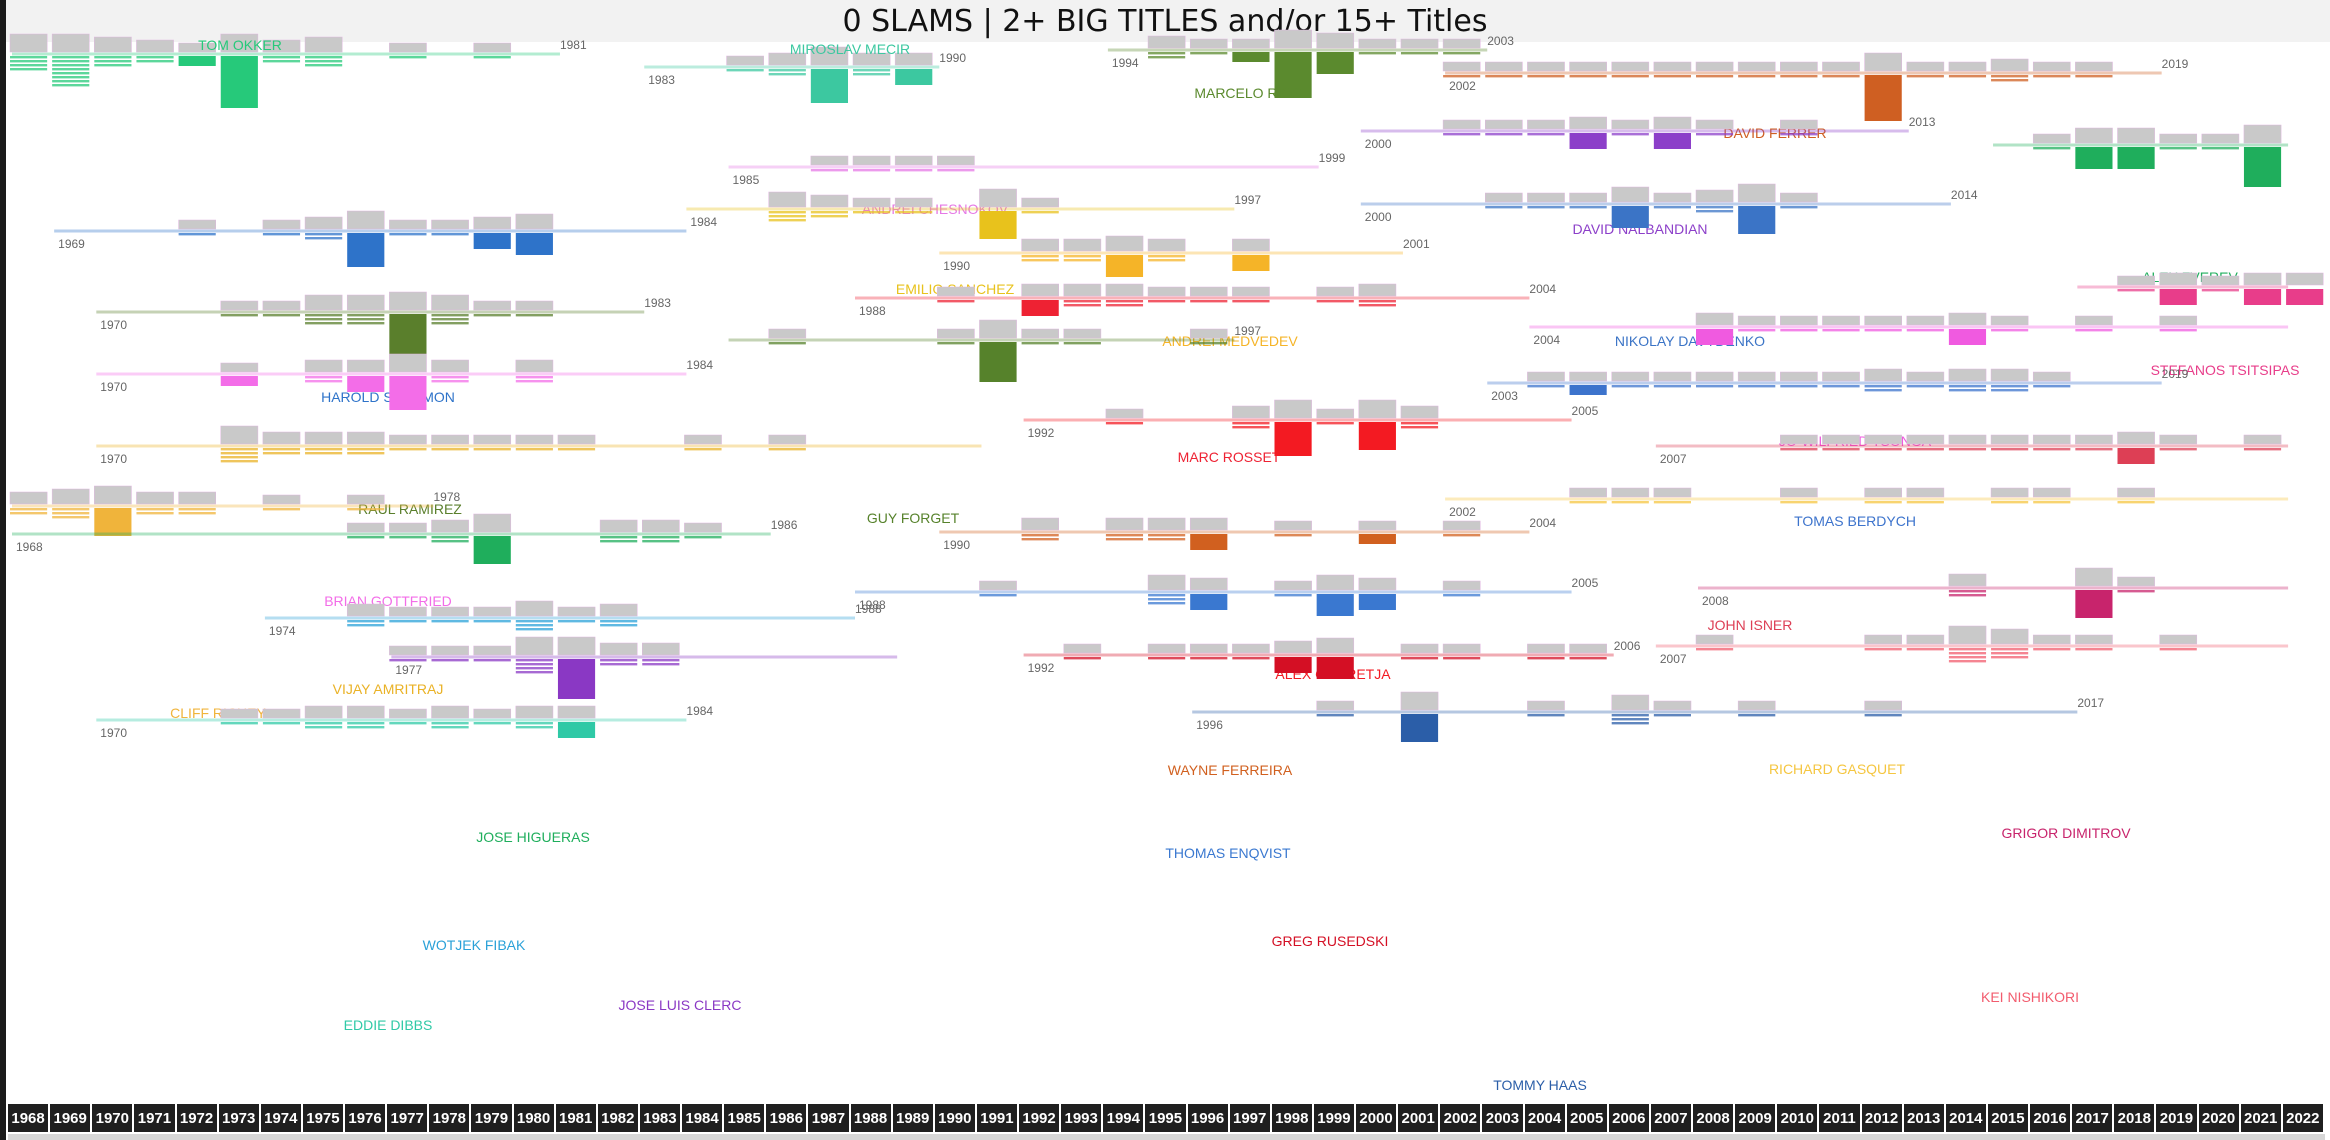 This screenshot has width=2330, height=1140. Describe the element at coordinates (322, 1118) in the screenshot. I see `year-label-1975: 1975` at that location.